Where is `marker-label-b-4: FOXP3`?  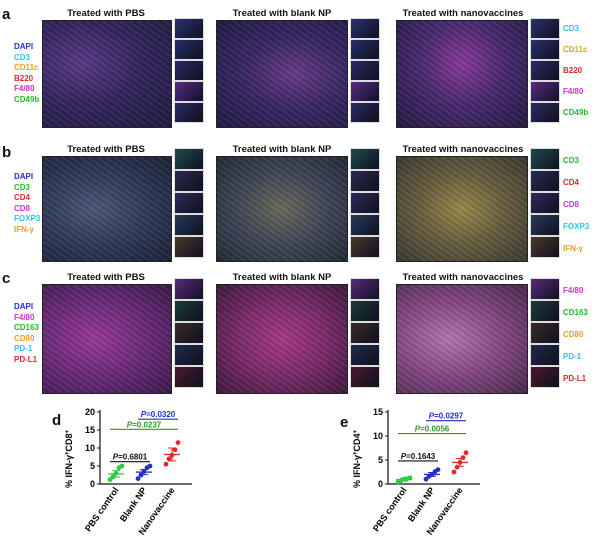
marker-label-b-4: FOXP3 is located at coordinates (27, 218).